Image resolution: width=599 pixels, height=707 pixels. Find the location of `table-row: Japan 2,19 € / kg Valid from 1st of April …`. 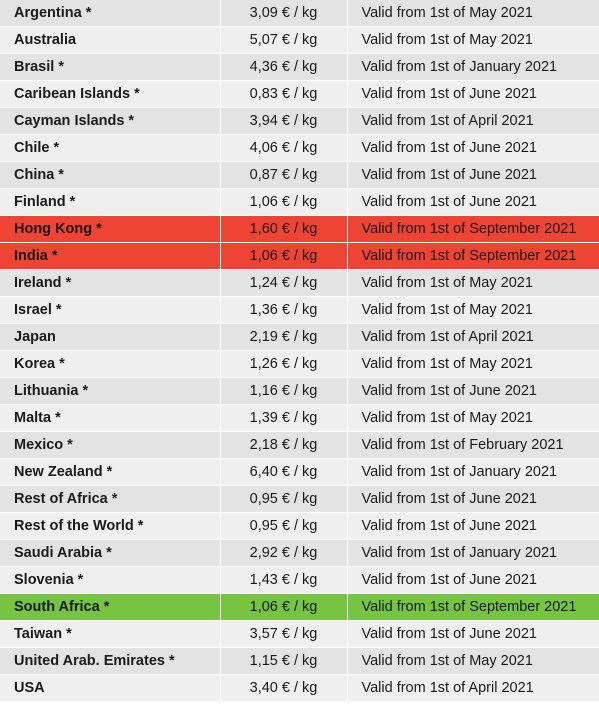

table-row: Japan 2,19 € / kg Valid from 1st of April … is located at coordinates (299, 337).